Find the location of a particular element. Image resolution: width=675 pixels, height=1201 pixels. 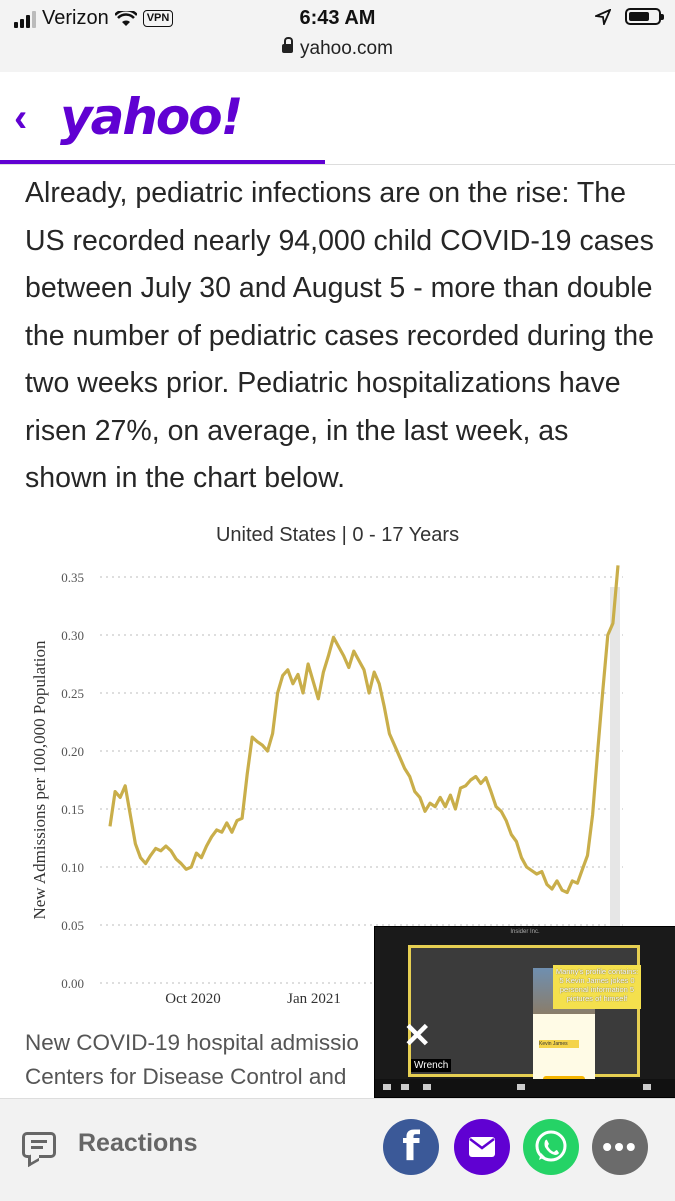

y-tick-label: 0.15 is located at coordinates (72, 809).